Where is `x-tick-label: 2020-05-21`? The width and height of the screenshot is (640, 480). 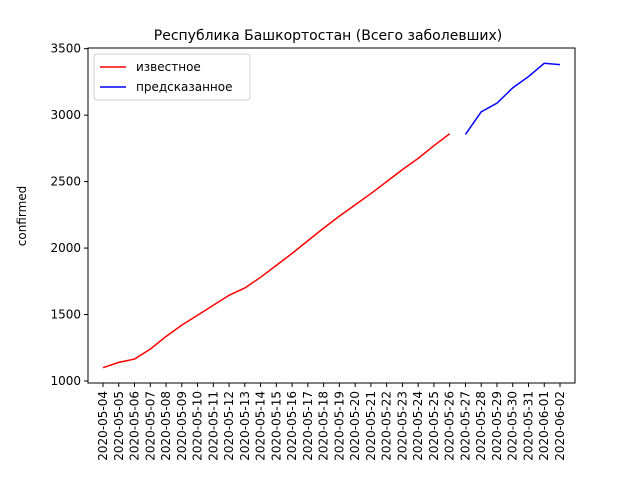
x-tick-label: 2020-05-21 is located at coordinates (371, 426).